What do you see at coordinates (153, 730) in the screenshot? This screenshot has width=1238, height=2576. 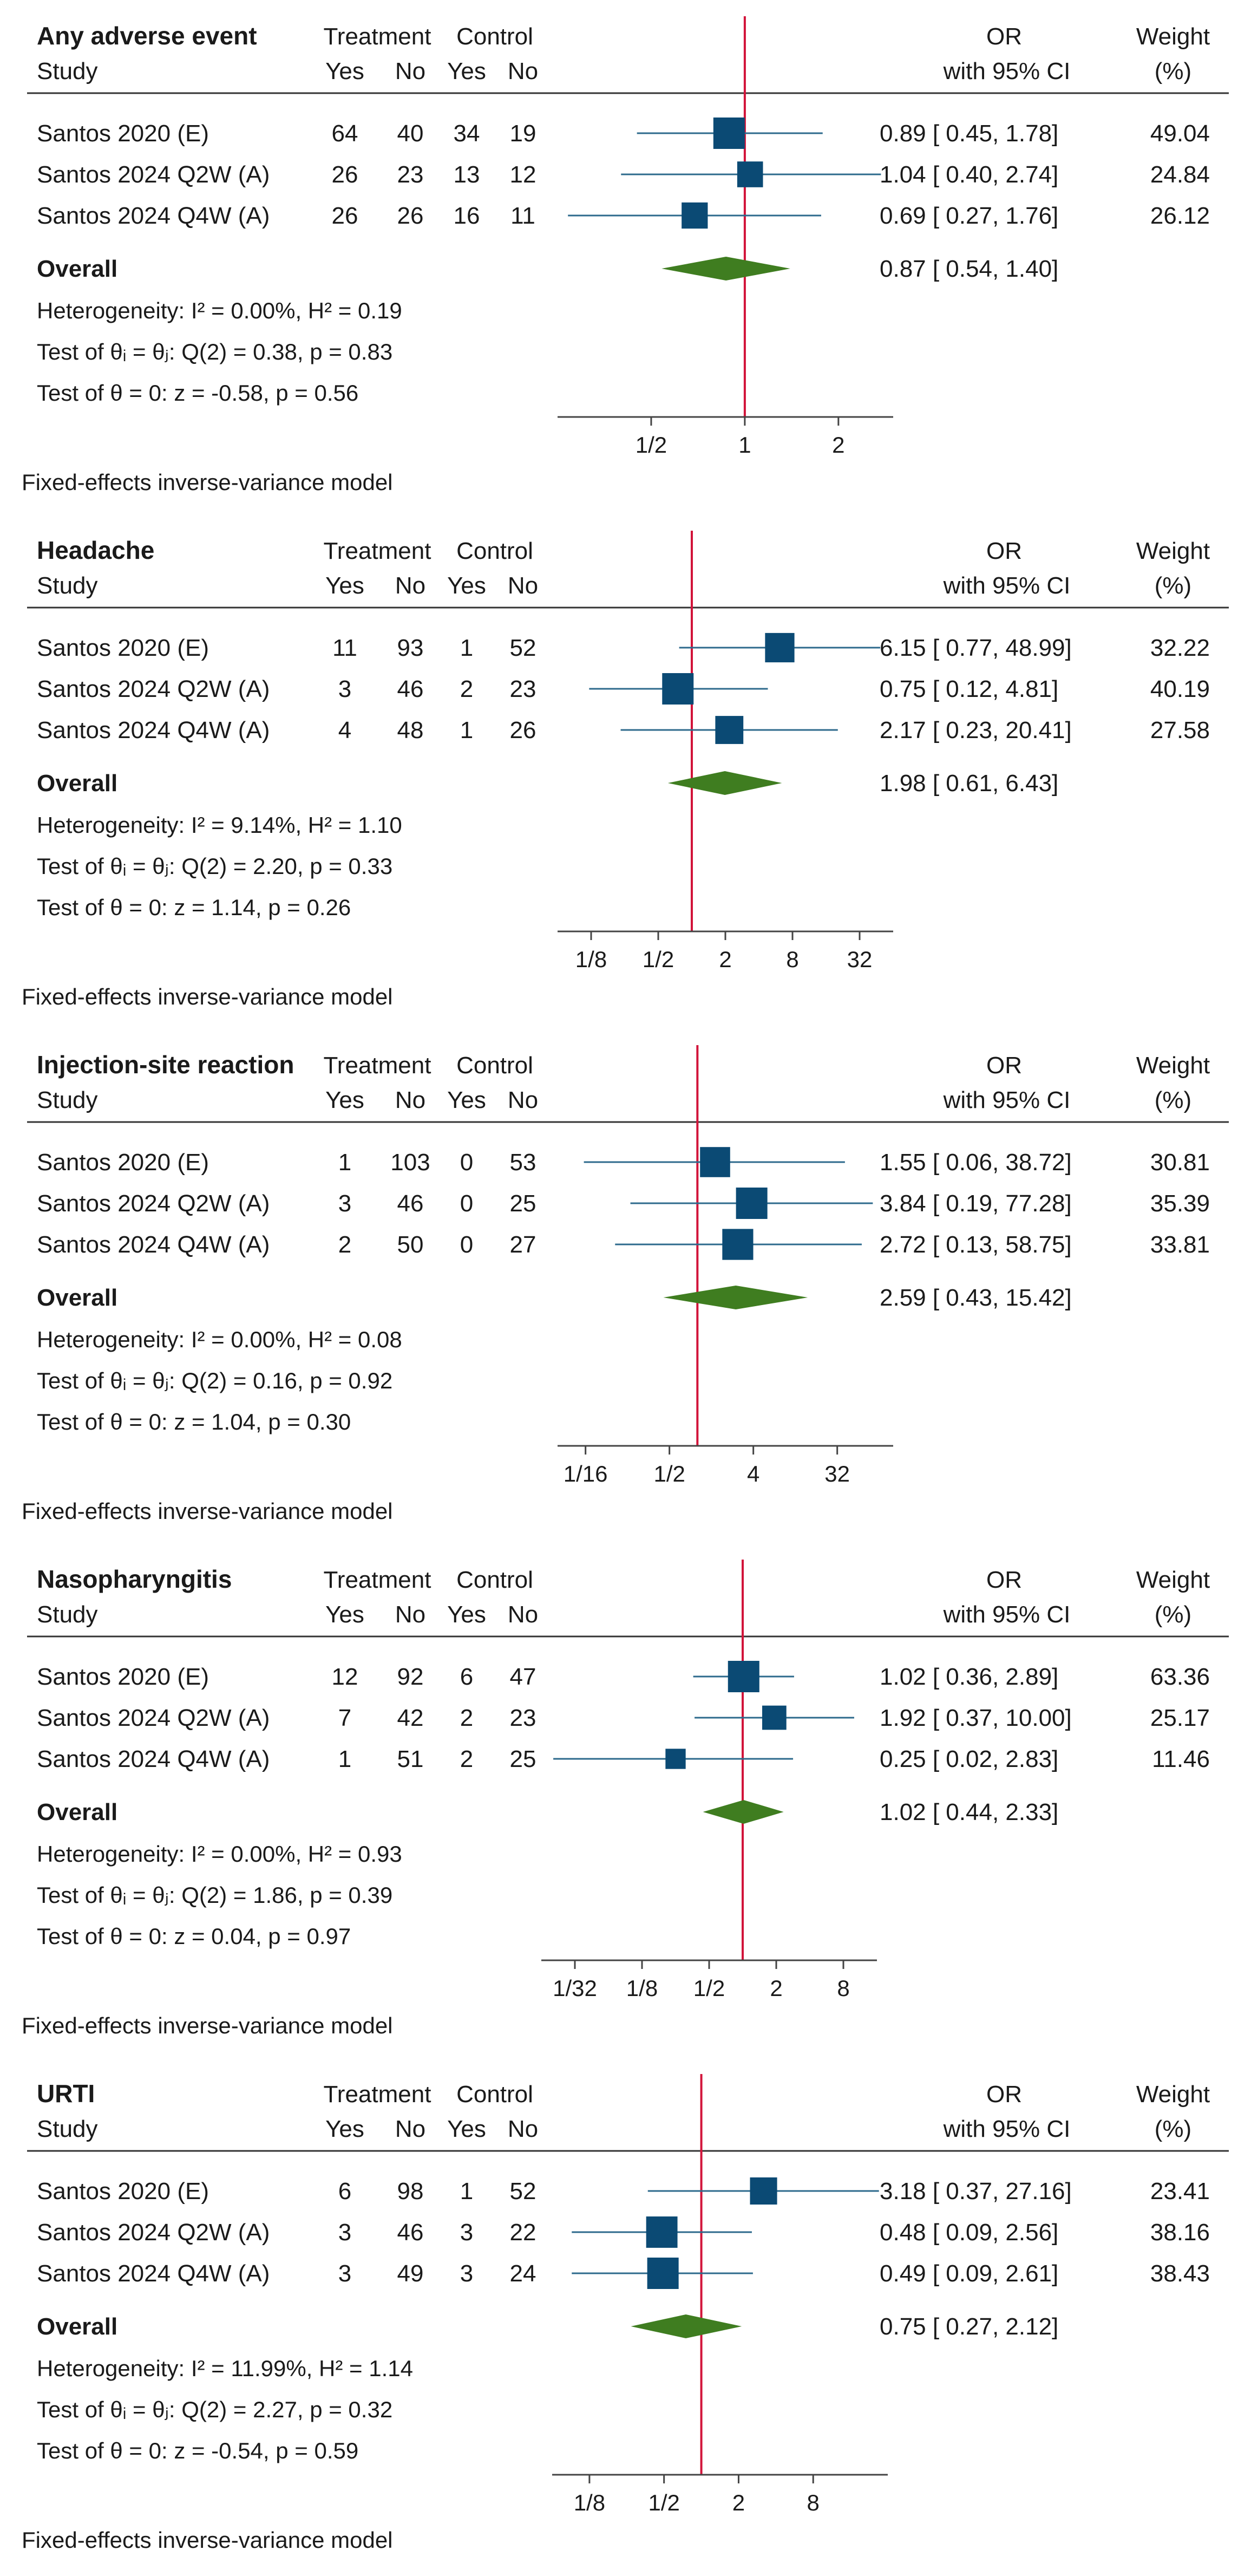 I see `study-name: Santos 2024 Q4W (A)` at bounding box center [153, 730].